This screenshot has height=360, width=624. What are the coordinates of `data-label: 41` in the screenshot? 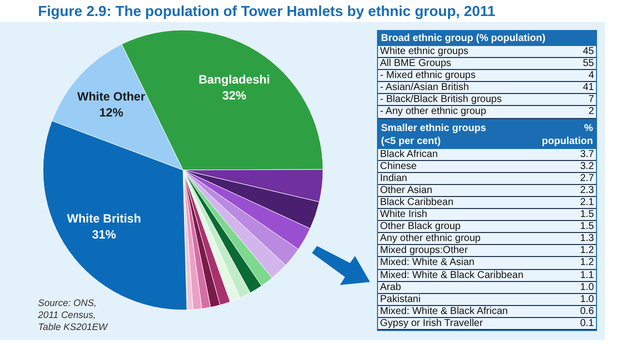 It's located at (588, 88).